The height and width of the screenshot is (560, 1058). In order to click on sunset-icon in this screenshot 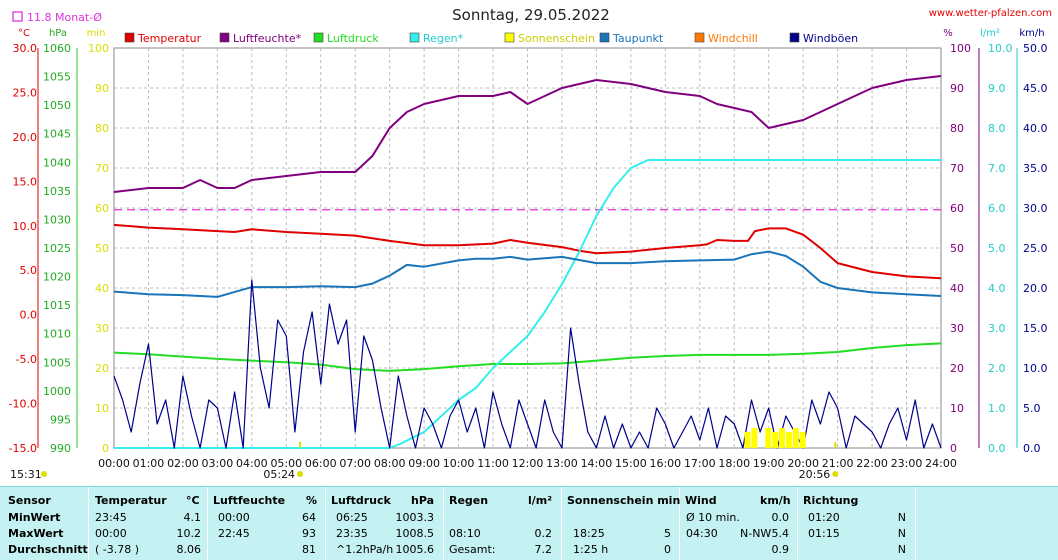, I will do `click(835, 474)`.